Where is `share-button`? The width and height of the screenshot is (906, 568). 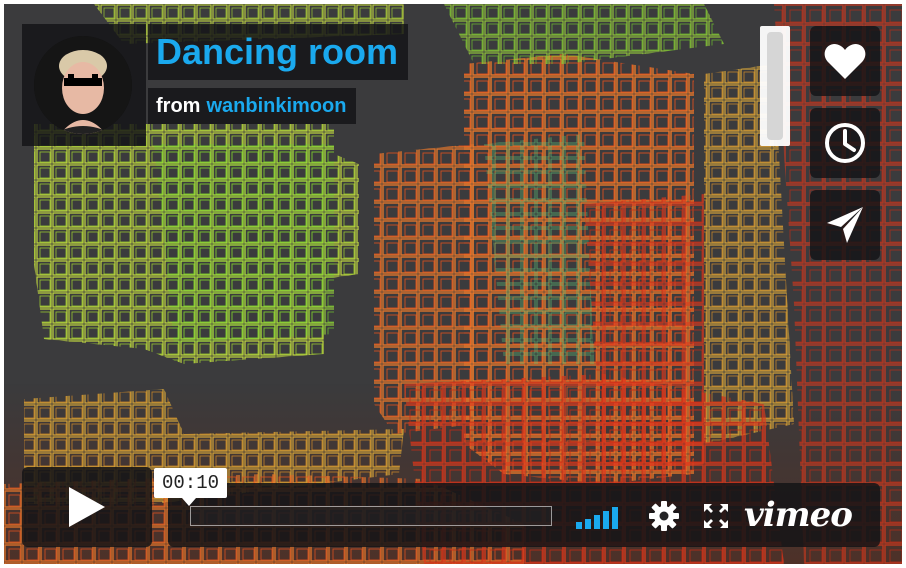
share-button is located at coordinates (845, 225).